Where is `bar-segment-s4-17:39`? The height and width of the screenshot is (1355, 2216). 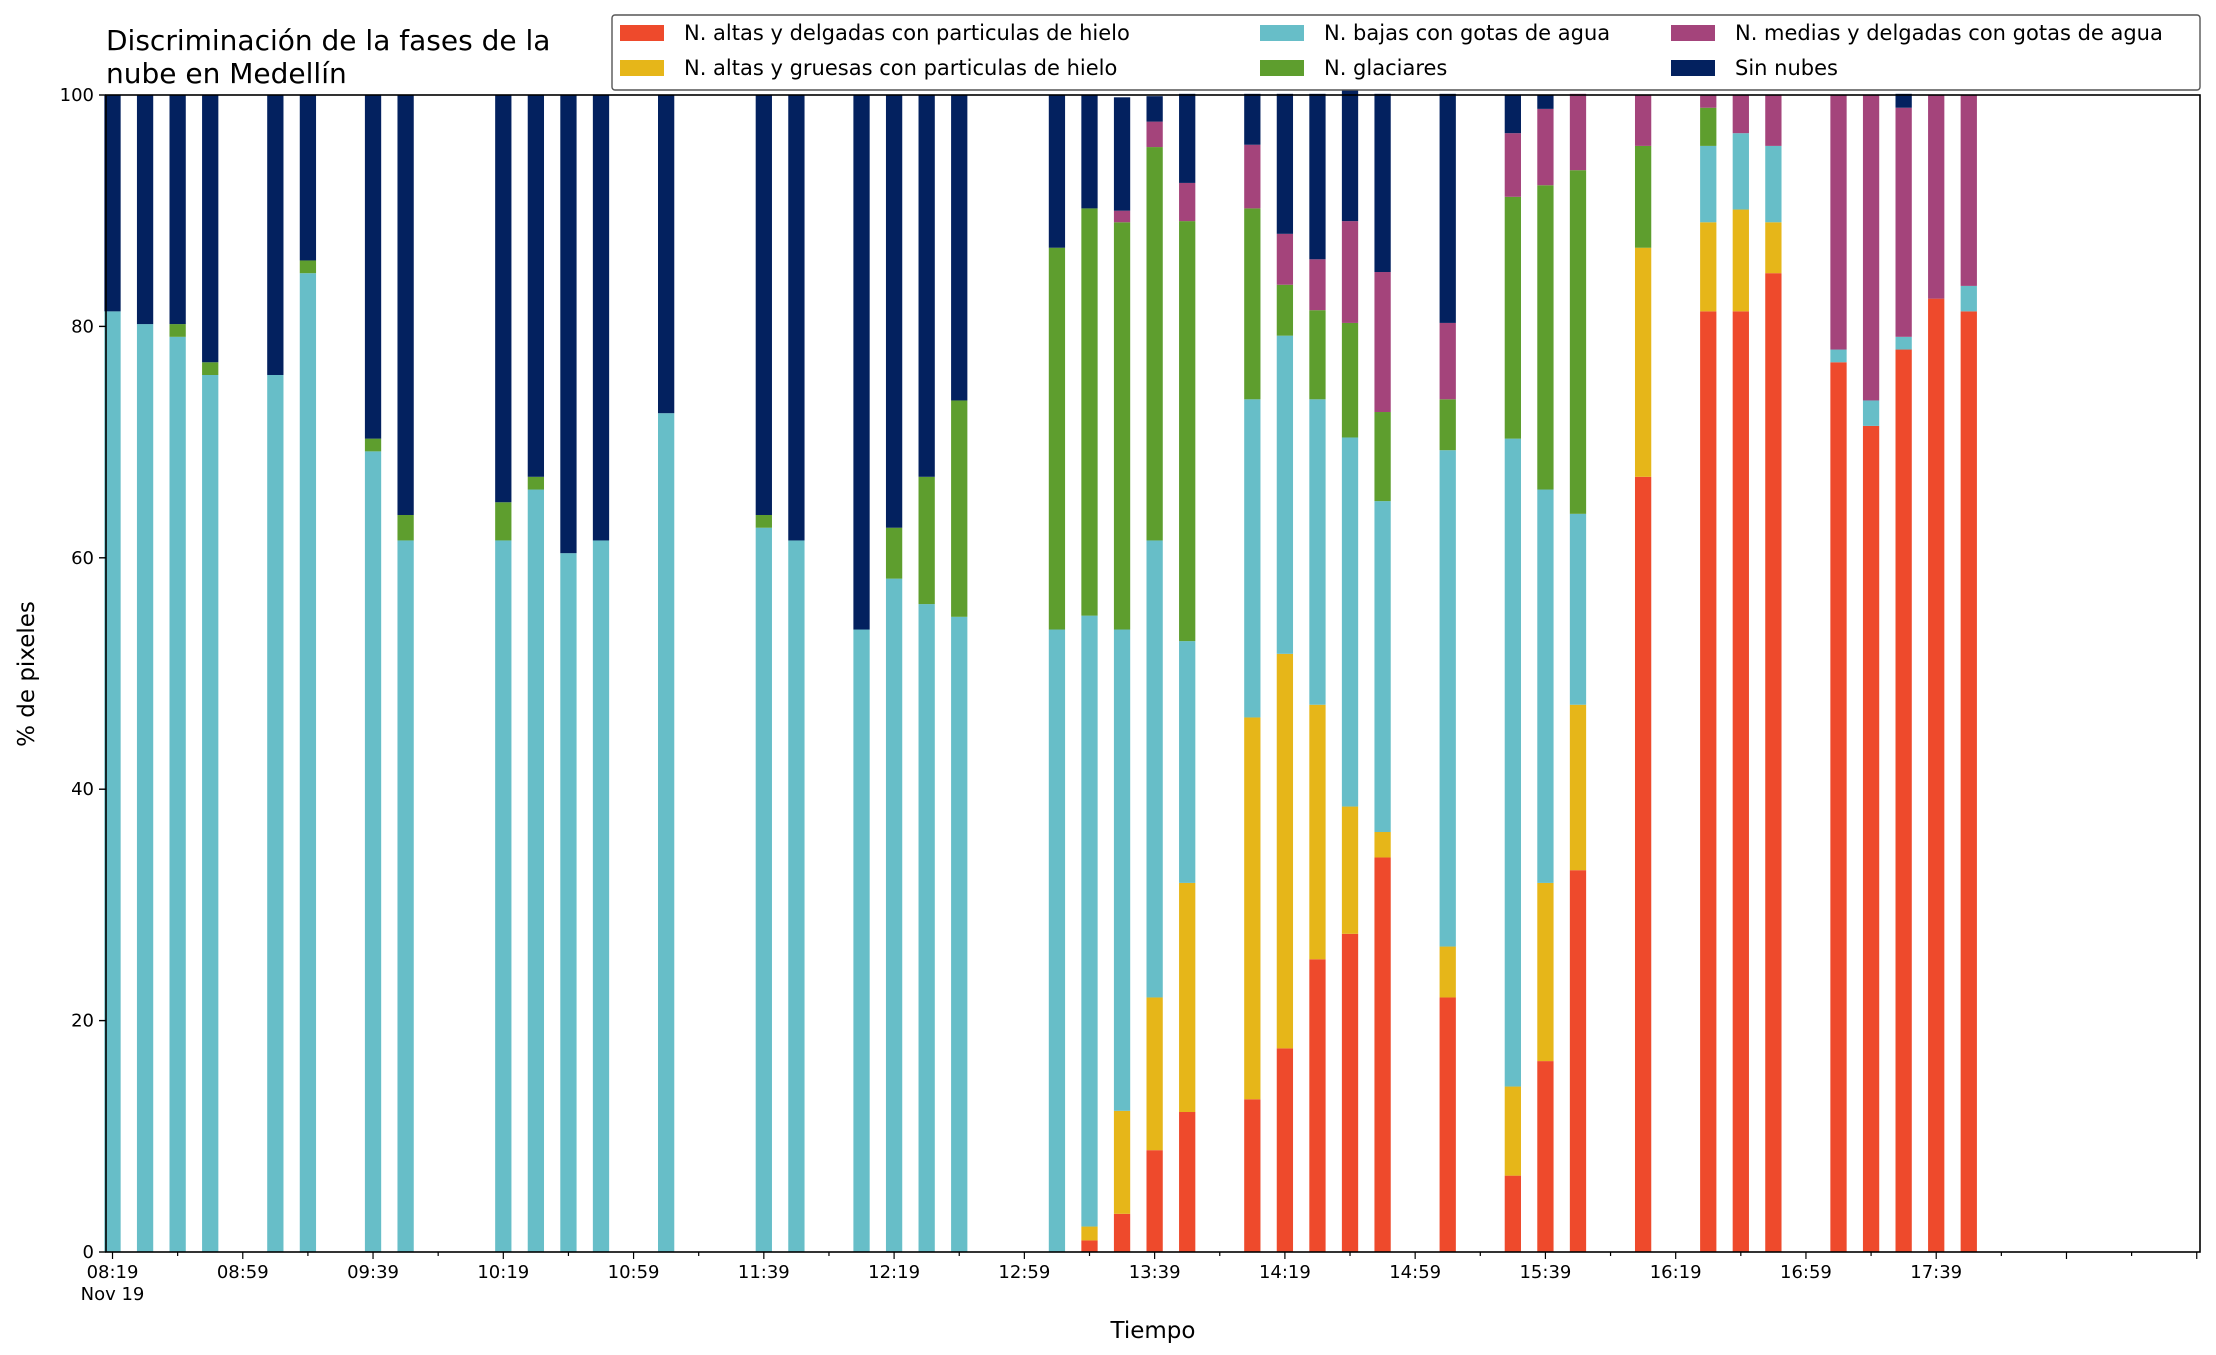 bar-segment-s4-17:39 is located at coordinates (1936, 197).